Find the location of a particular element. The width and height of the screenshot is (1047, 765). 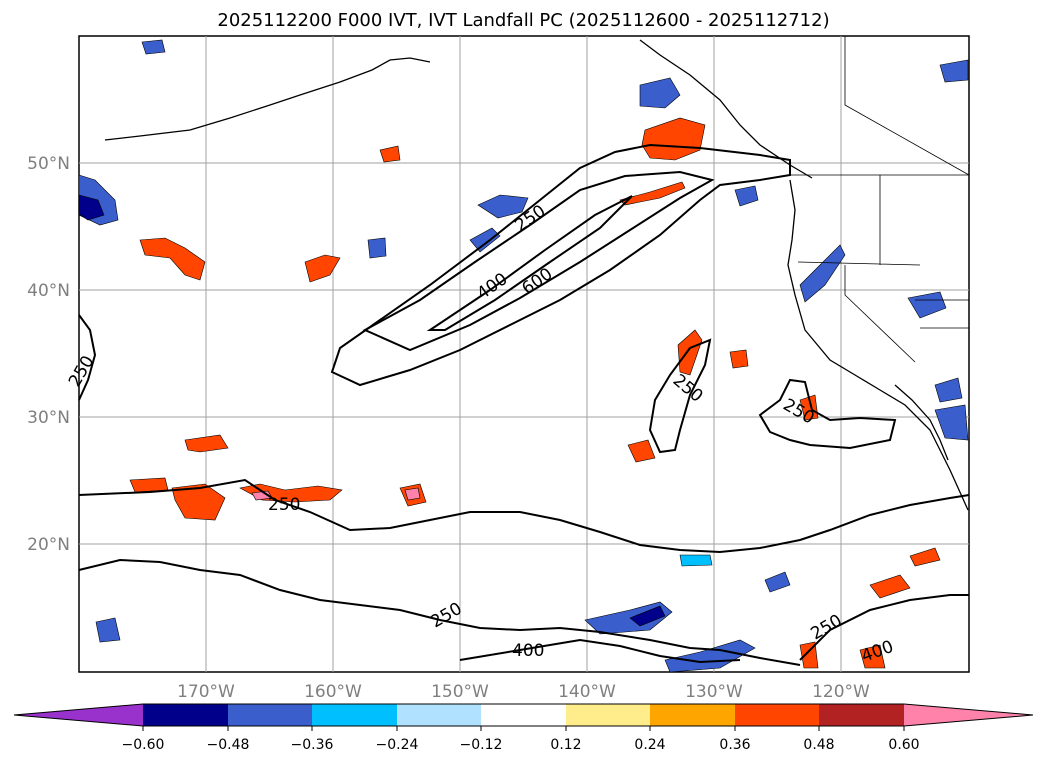

ivt-contour-600-plume is located at coordinates (529, 263).